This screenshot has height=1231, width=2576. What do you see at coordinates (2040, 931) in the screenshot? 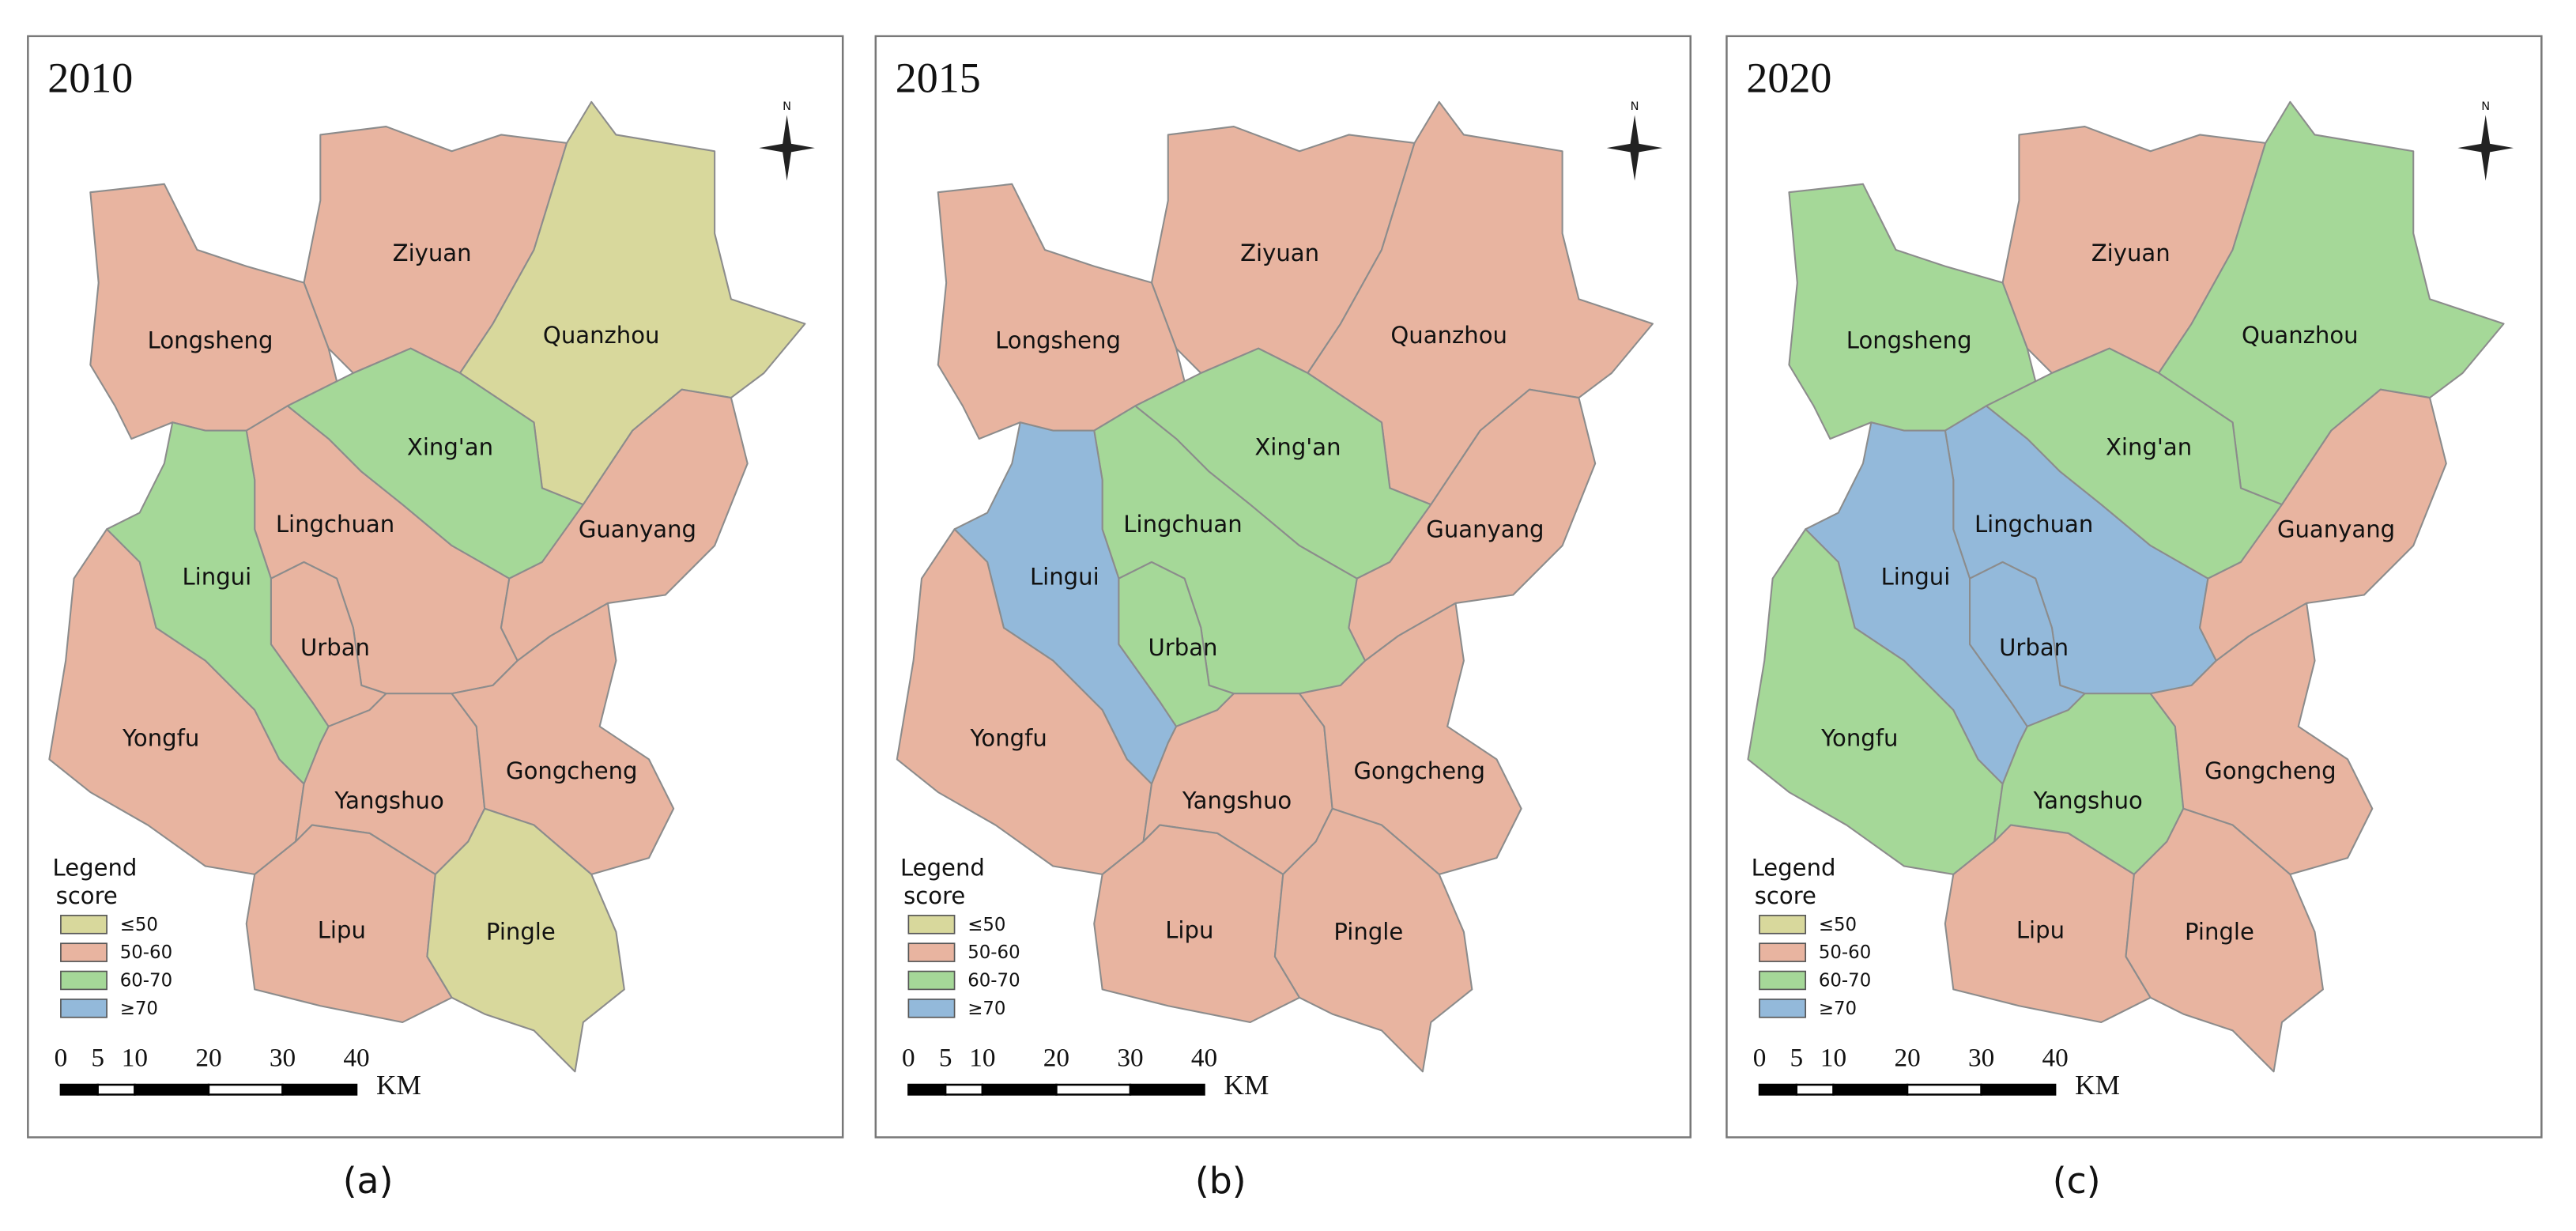
I see `region-label: Lipu` at bounding box center [2040, 931].